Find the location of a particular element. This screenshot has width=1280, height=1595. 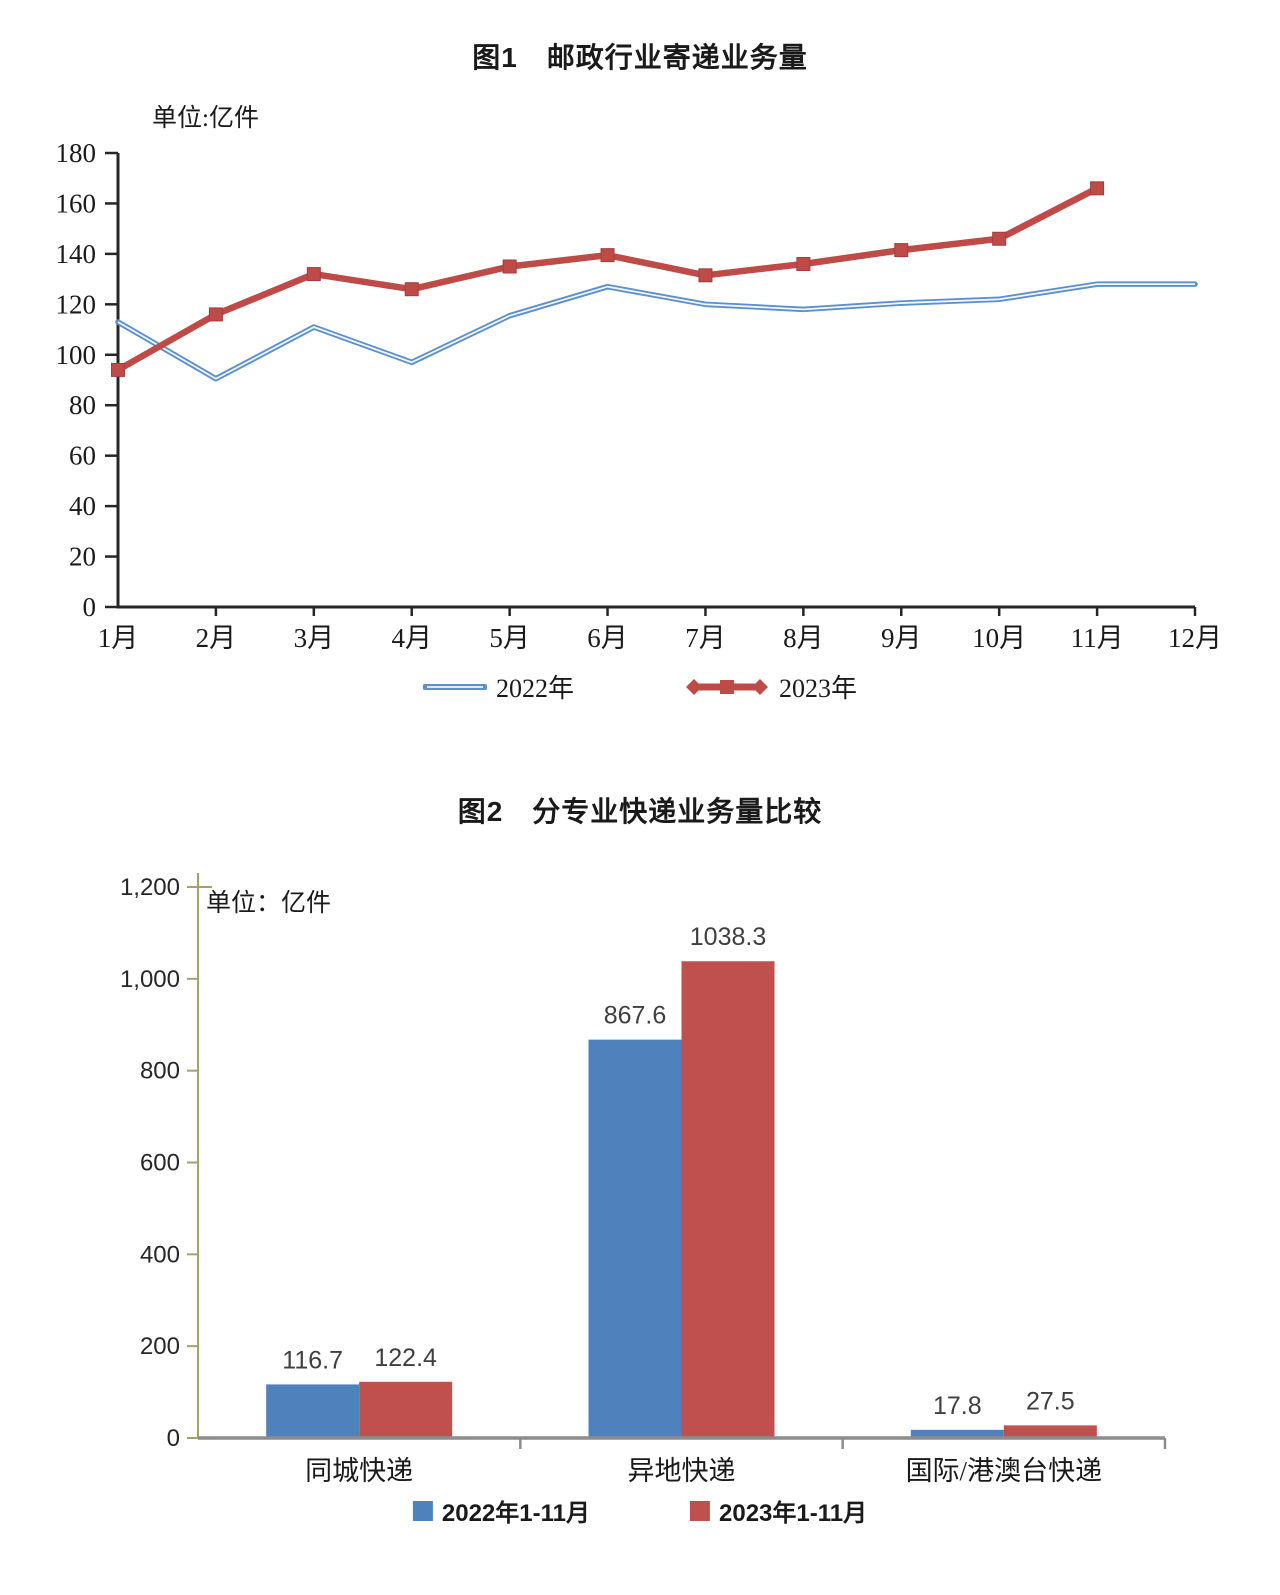

y-tick-label: 20 is located at coordinates (82, 557).